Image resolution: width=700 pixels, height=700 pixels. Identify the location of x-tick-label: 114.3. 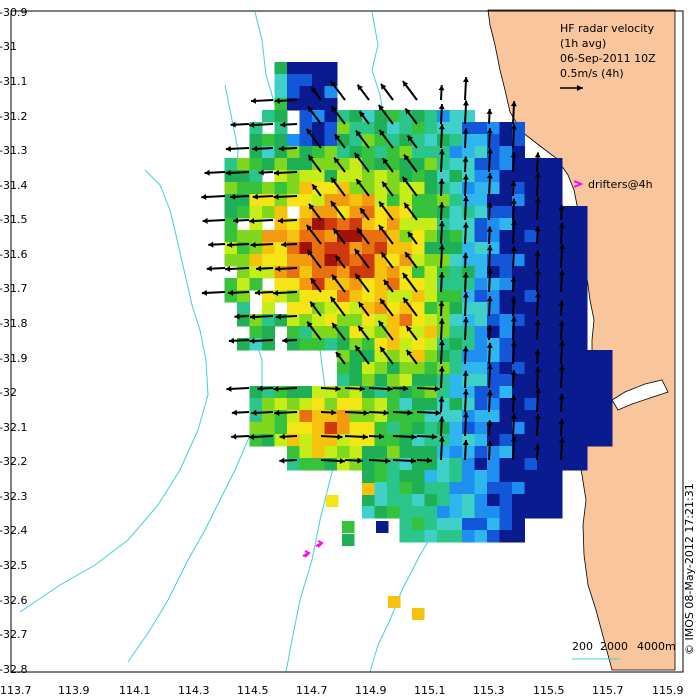
(194, 690).